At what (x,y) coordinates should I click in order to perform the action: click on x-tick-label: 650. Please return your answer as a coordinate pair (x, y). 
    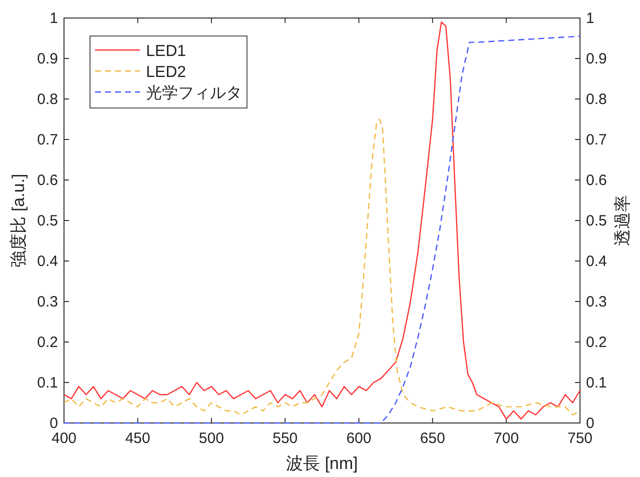
    Looking at the image, I should click on (433, 438).